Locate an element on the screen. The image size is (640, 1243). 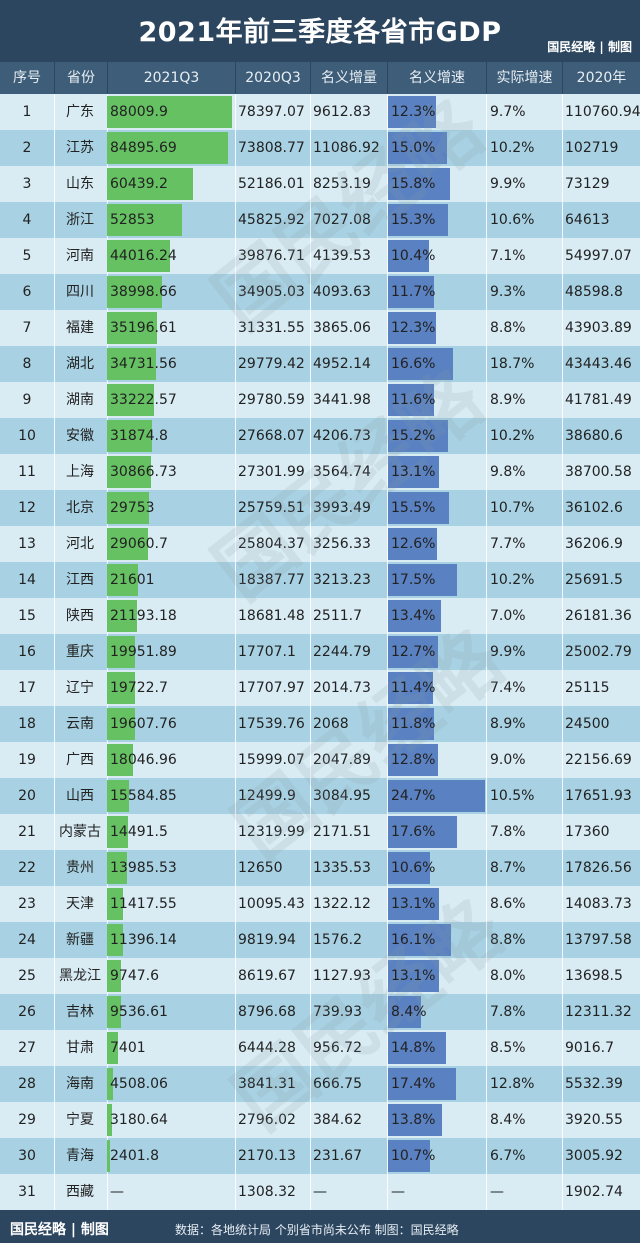
gdp-2020-cell: 36206.9 is located at coordinates (594, 544).